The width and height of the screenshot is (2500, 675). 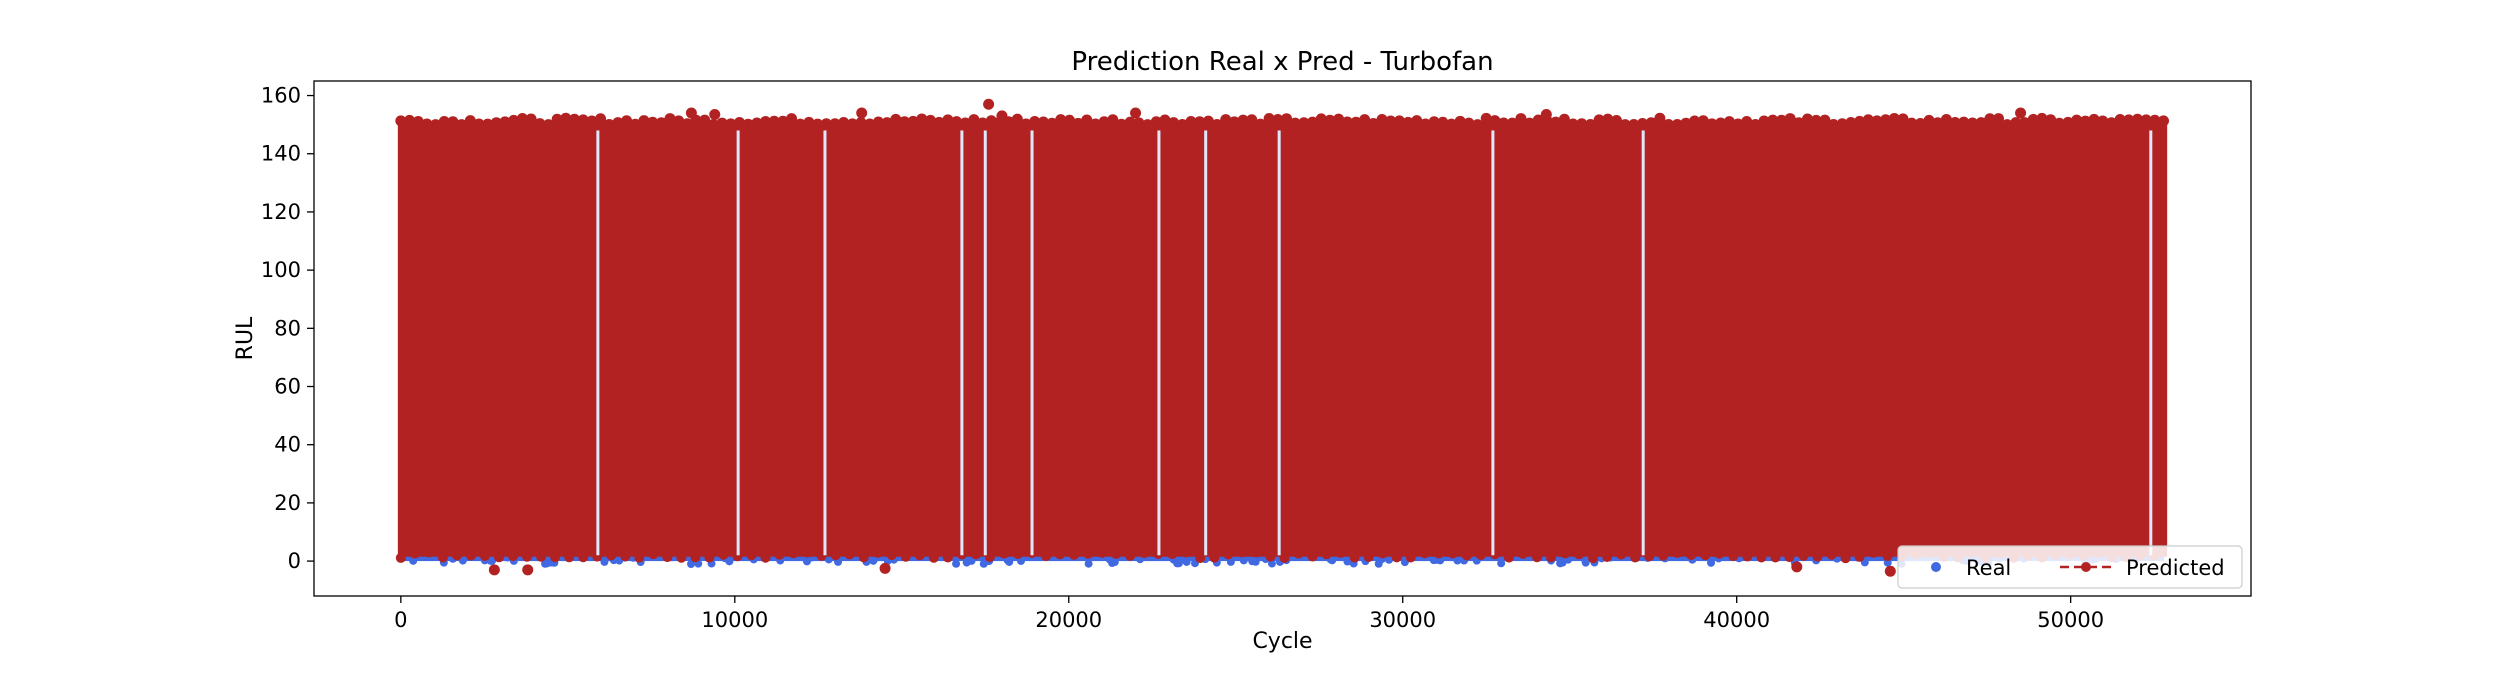 I want to click on y-tick-label: 80, so click(x=287, y=328).